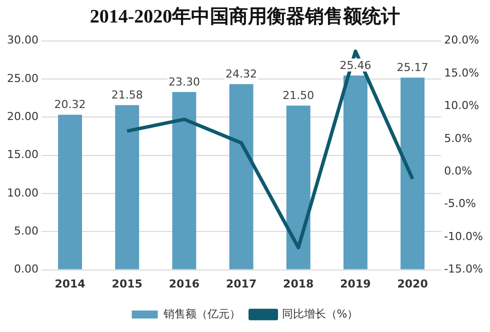 The image size is (490, 332). What do you see at coordinates (458, 138) in the screenshot?
I see `y2-tick-label: 5.0%` at bounding box center [458, 138].